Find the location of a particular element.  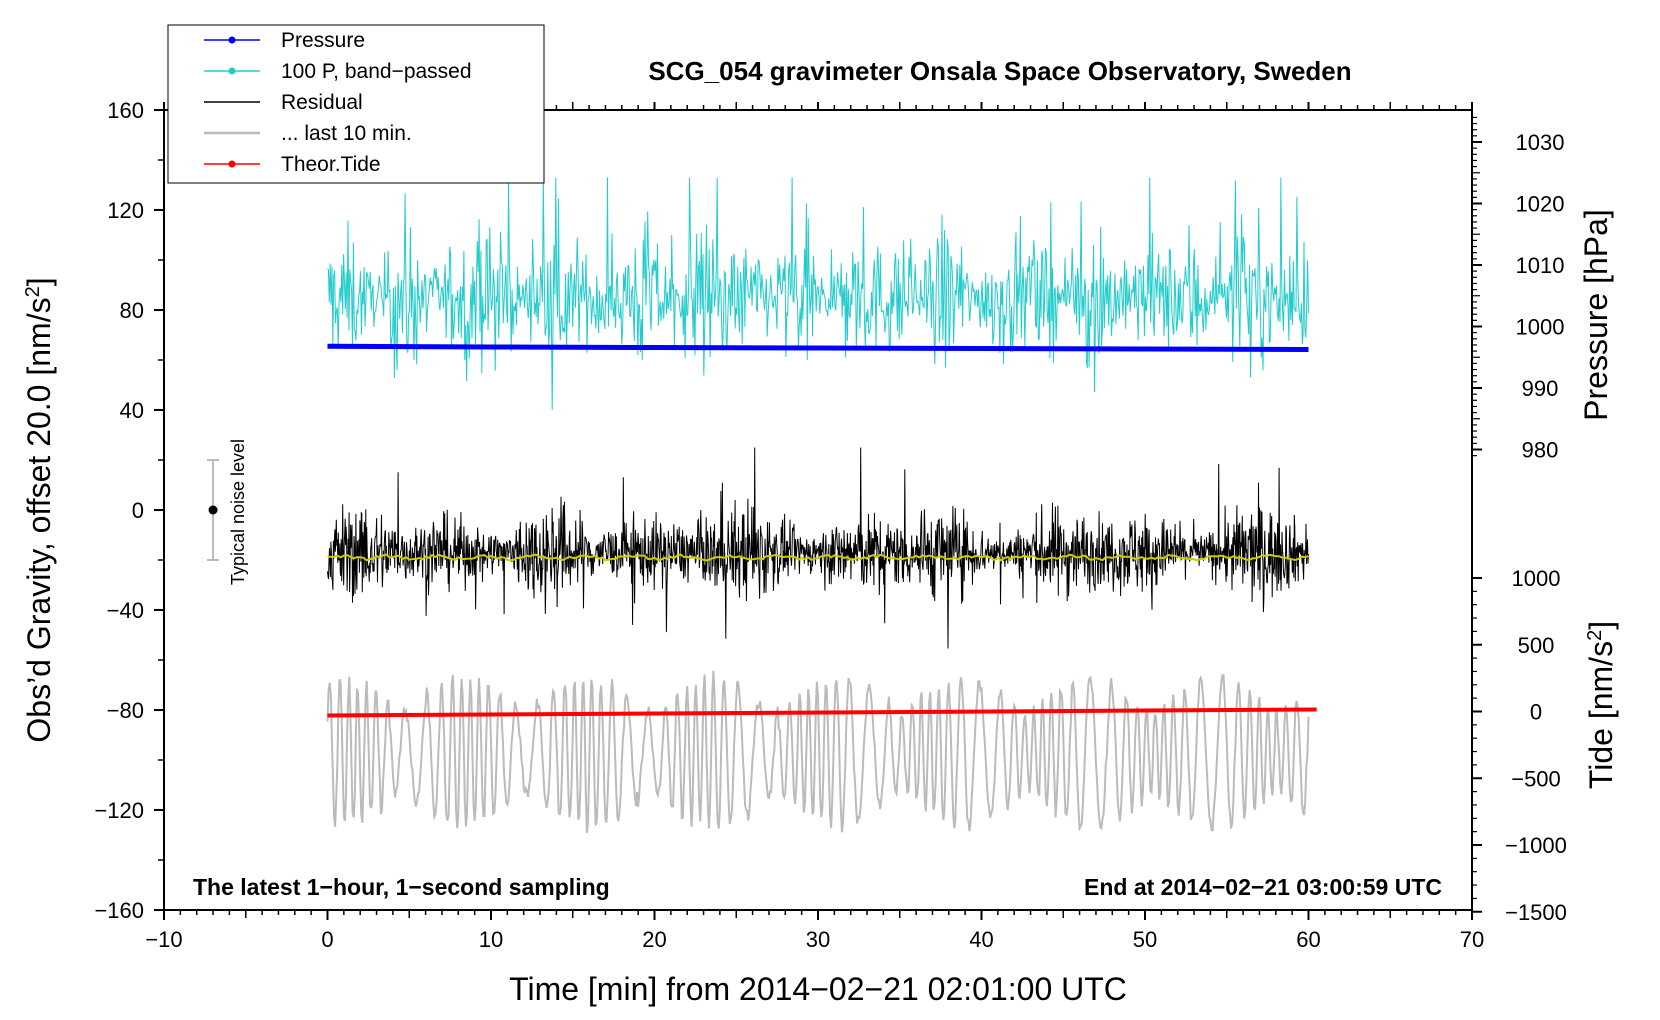

tide-axis-title-end: ] is located at coordinates (1601, 625).